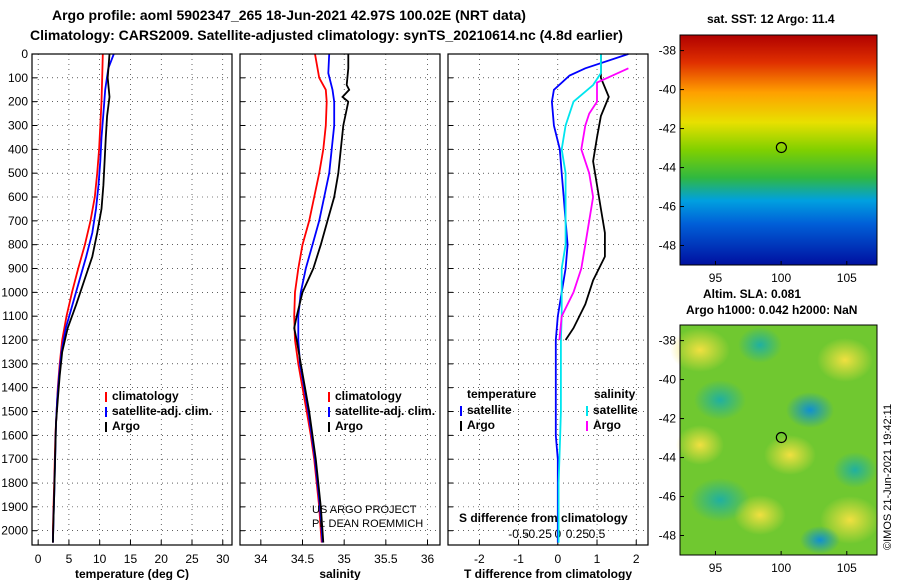 This screenshot has height=580, width=900. What do you see at coordinates (14, 292) in the screenshot?
I see `y-tick-label: 1000` at bounding box center [14, 292].